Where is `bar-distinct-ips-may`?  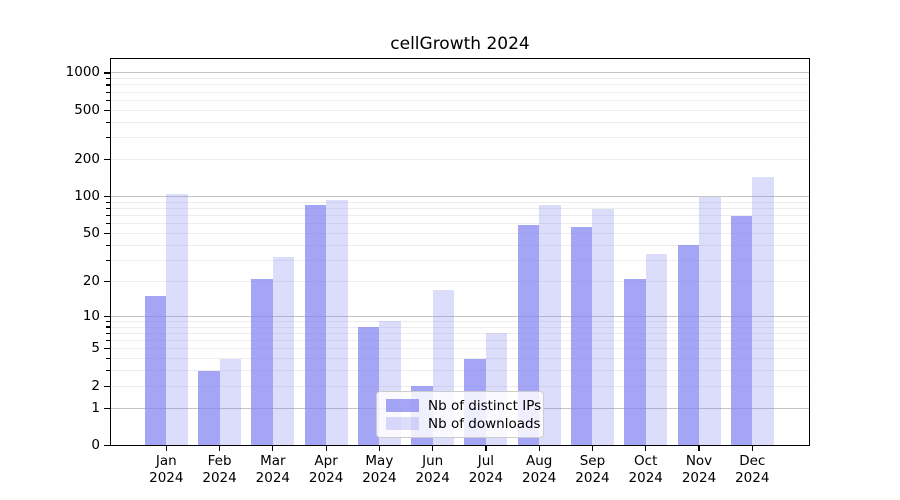 bar-distinct-ips-may is located at coordinates (368, 386).